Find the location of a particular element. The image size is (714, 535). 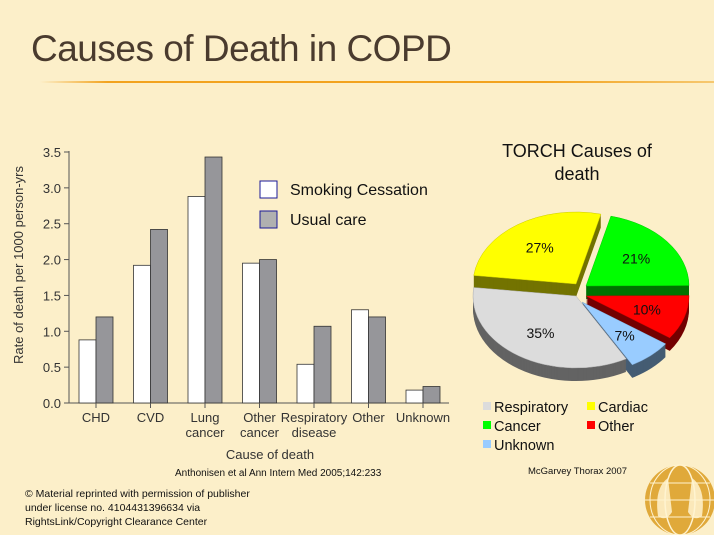

x-tick-label: CVD is located at coordinates (150, 417).